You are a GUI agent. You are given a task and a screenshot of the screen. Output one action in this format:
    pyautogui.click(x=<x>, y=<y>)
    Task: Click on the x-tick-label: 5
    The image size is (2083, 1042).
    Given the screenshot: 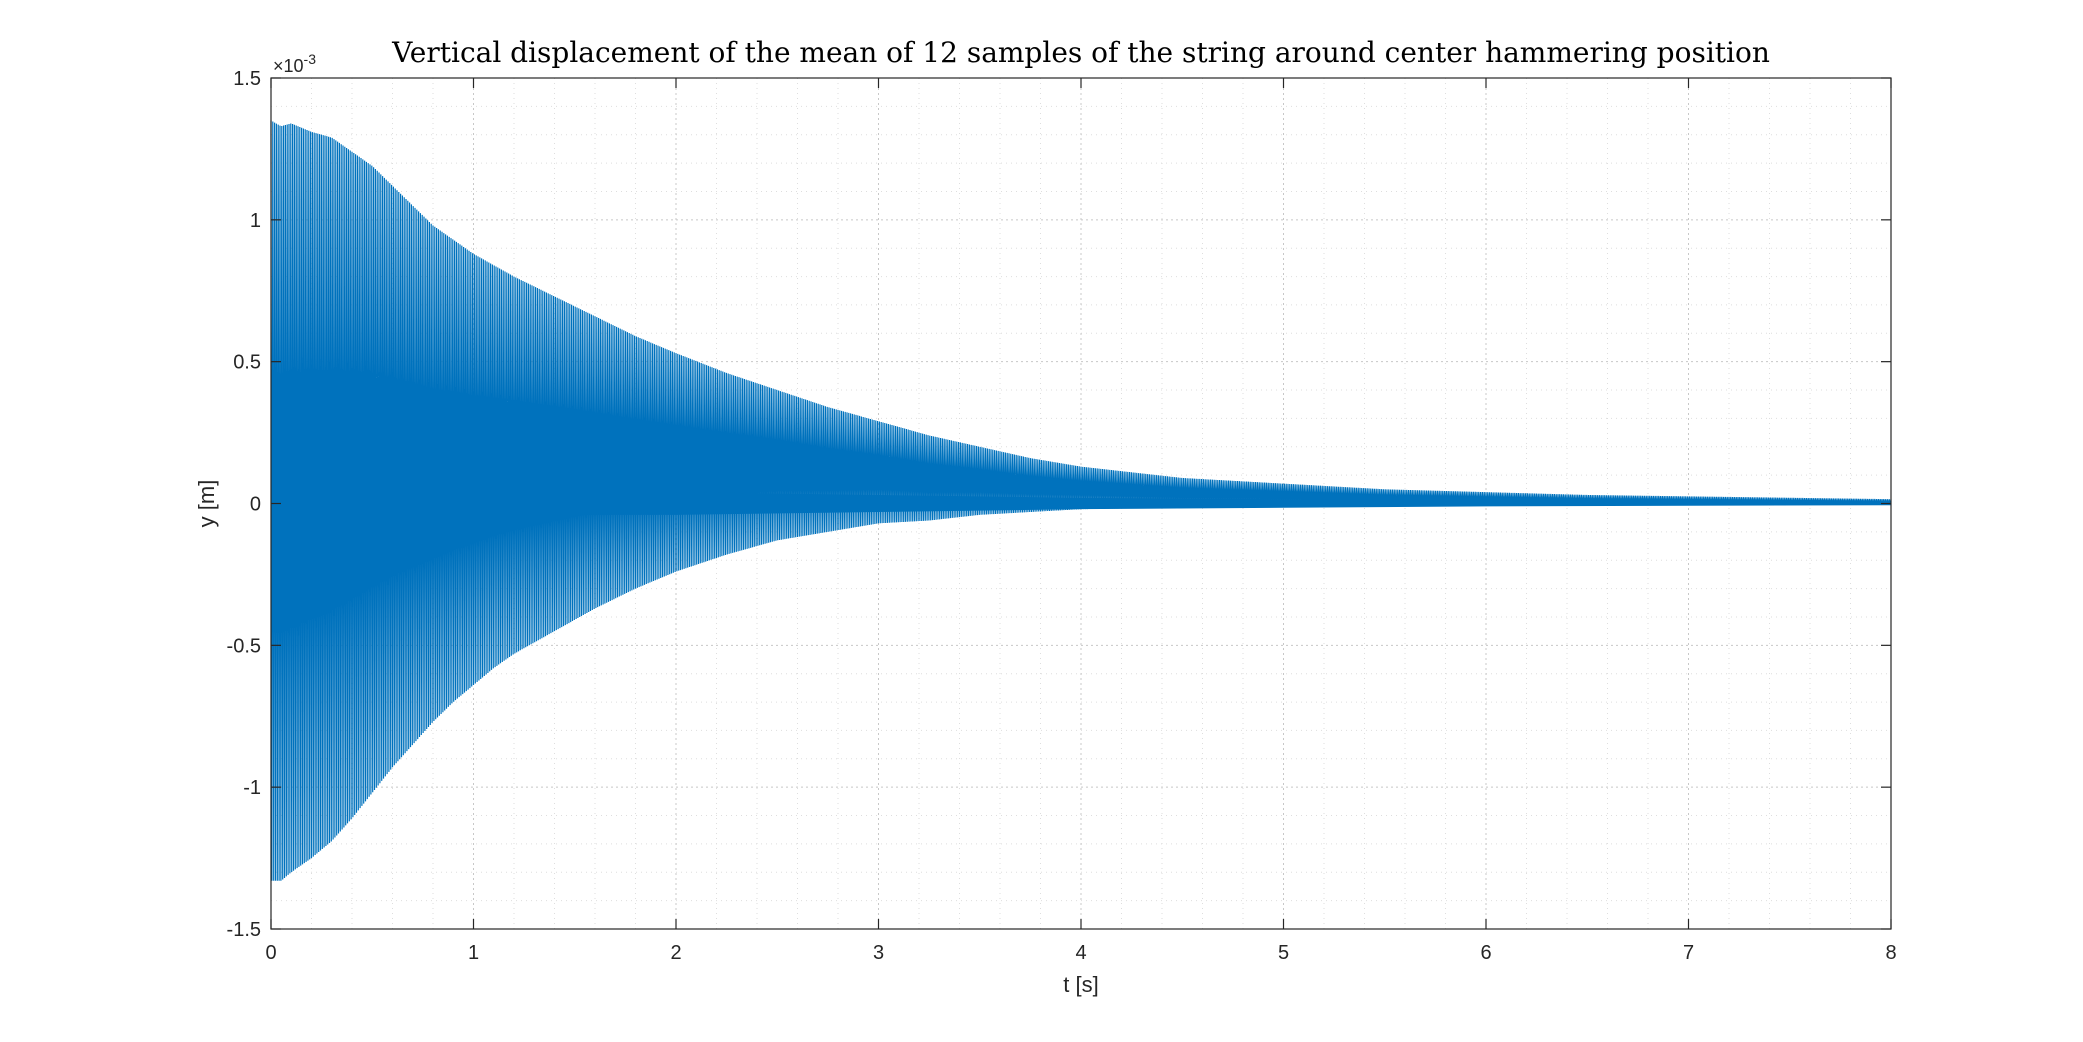 What is the action you would take?
    pyautogui.click(x=1283, y=953)
    